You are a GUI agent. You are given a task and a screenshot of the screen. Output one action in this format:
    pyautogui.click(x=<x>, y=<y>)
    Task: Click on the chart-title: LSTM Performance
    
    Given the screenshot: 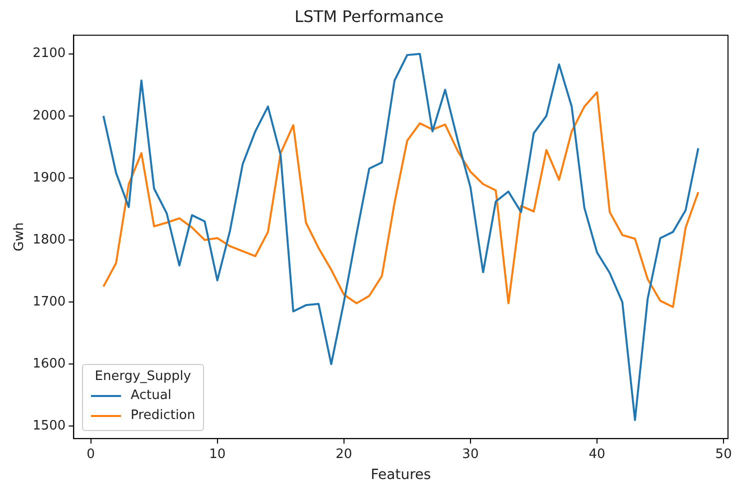 What is the action you would take?
    pyautogui.click(x=369, y=16)
    